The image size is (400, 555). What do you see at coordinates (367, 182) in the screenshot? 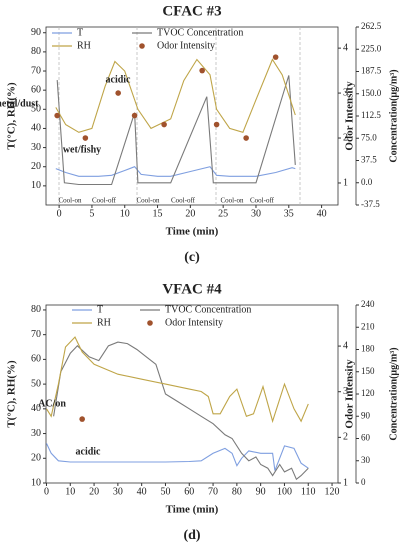
I see `y2-tick-label: 0.0` at bounding box center [367, 182].